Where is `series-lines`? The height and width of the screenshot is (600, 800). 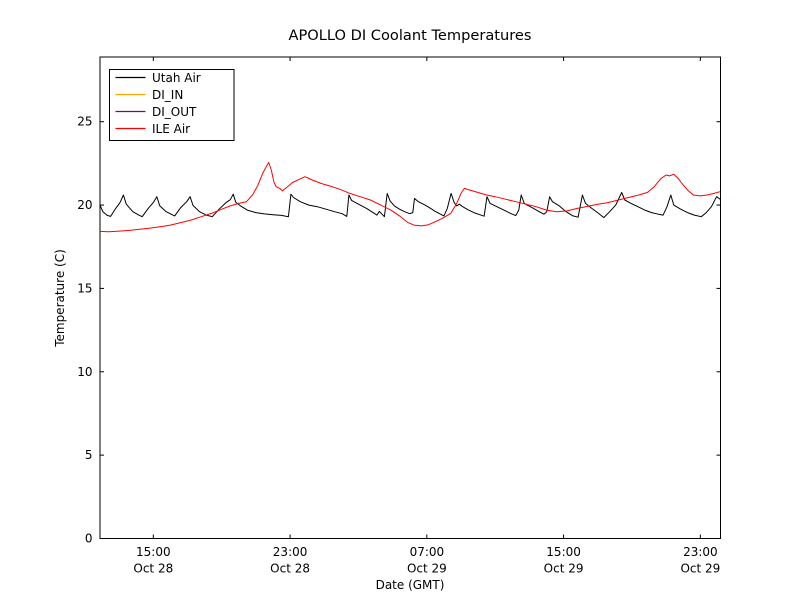
series-lines is located at coordinates (410, 197).